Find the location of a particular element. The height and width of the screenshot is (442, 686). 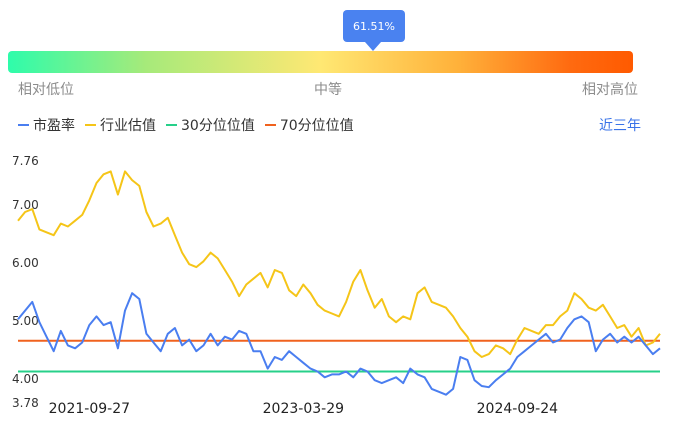

legend-label-industry: 行业估值 is located at coordinates (128, 126).